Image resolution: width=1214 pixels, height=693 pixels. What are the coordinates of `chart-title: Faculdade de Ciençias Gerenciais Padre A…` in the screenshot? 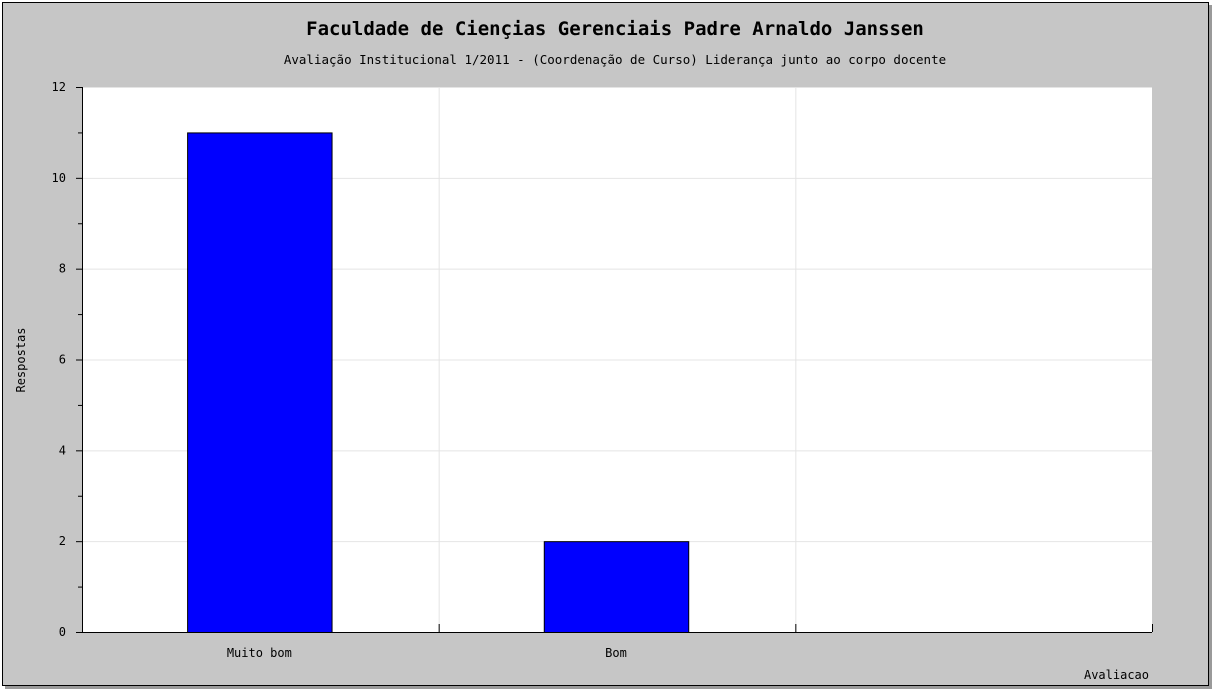 It's located at (615, 29).